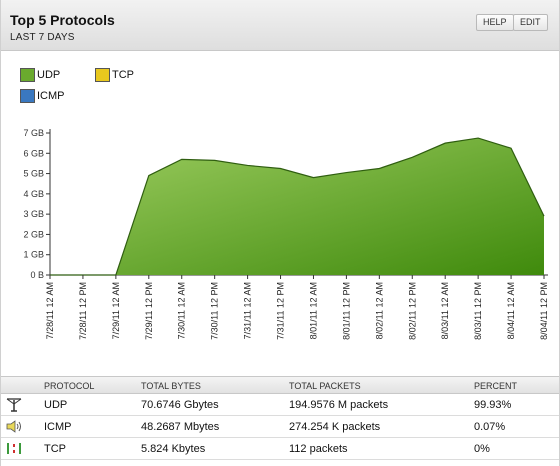 The width and height of the screenshot is (560, 466). What do you see at coordinates (33, 234) in the screenshot?
I see `y-tick-label: 2 GB` at bounding box center [33, 234].